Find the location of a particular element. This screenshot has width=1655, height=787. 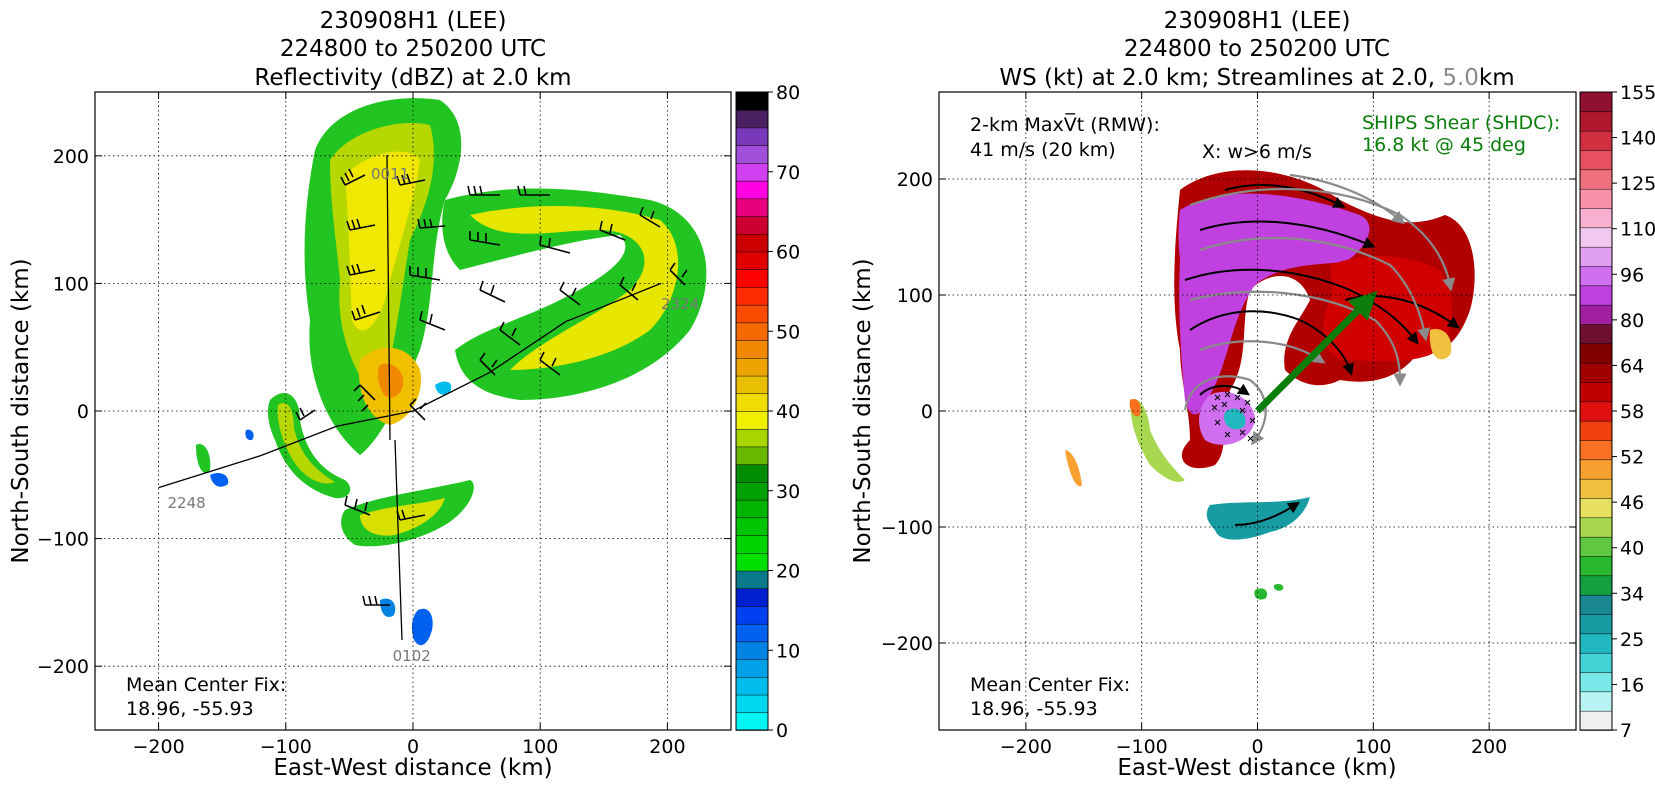

left-colorbar-label: 70 is located at coordinates (788, 173).